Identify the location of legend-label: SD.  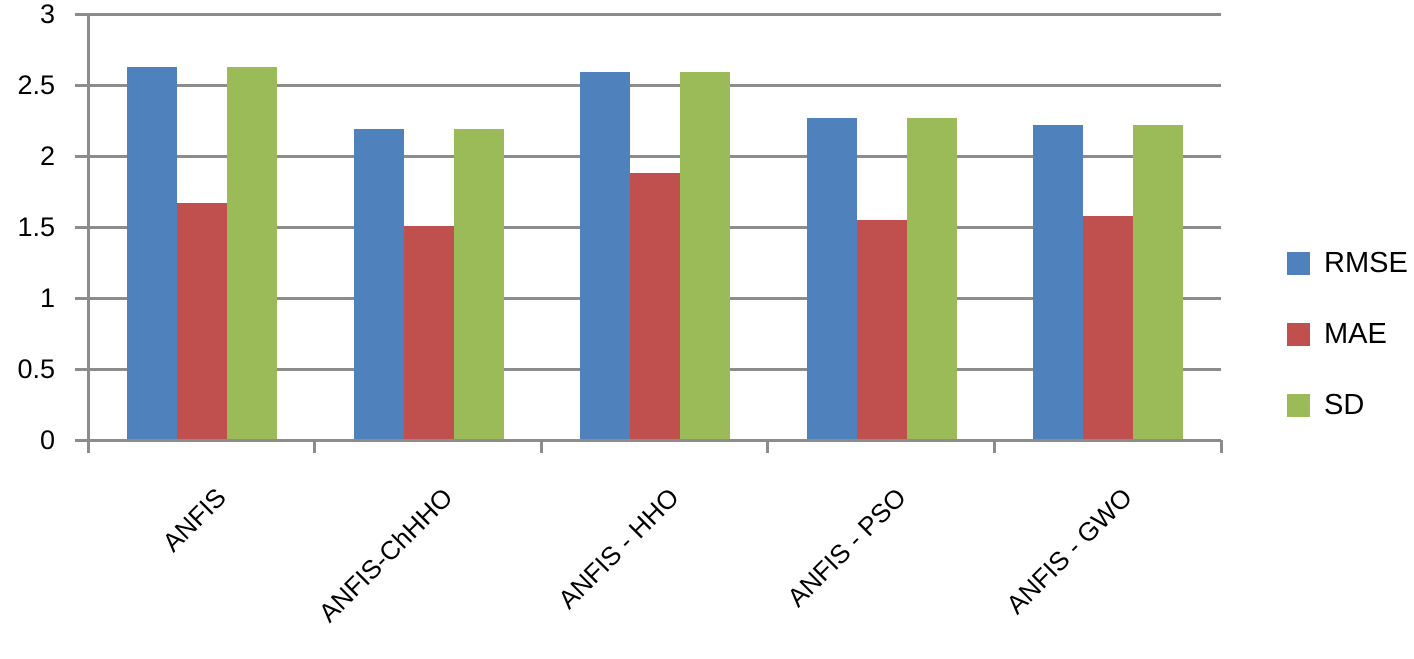
(1344, 405).